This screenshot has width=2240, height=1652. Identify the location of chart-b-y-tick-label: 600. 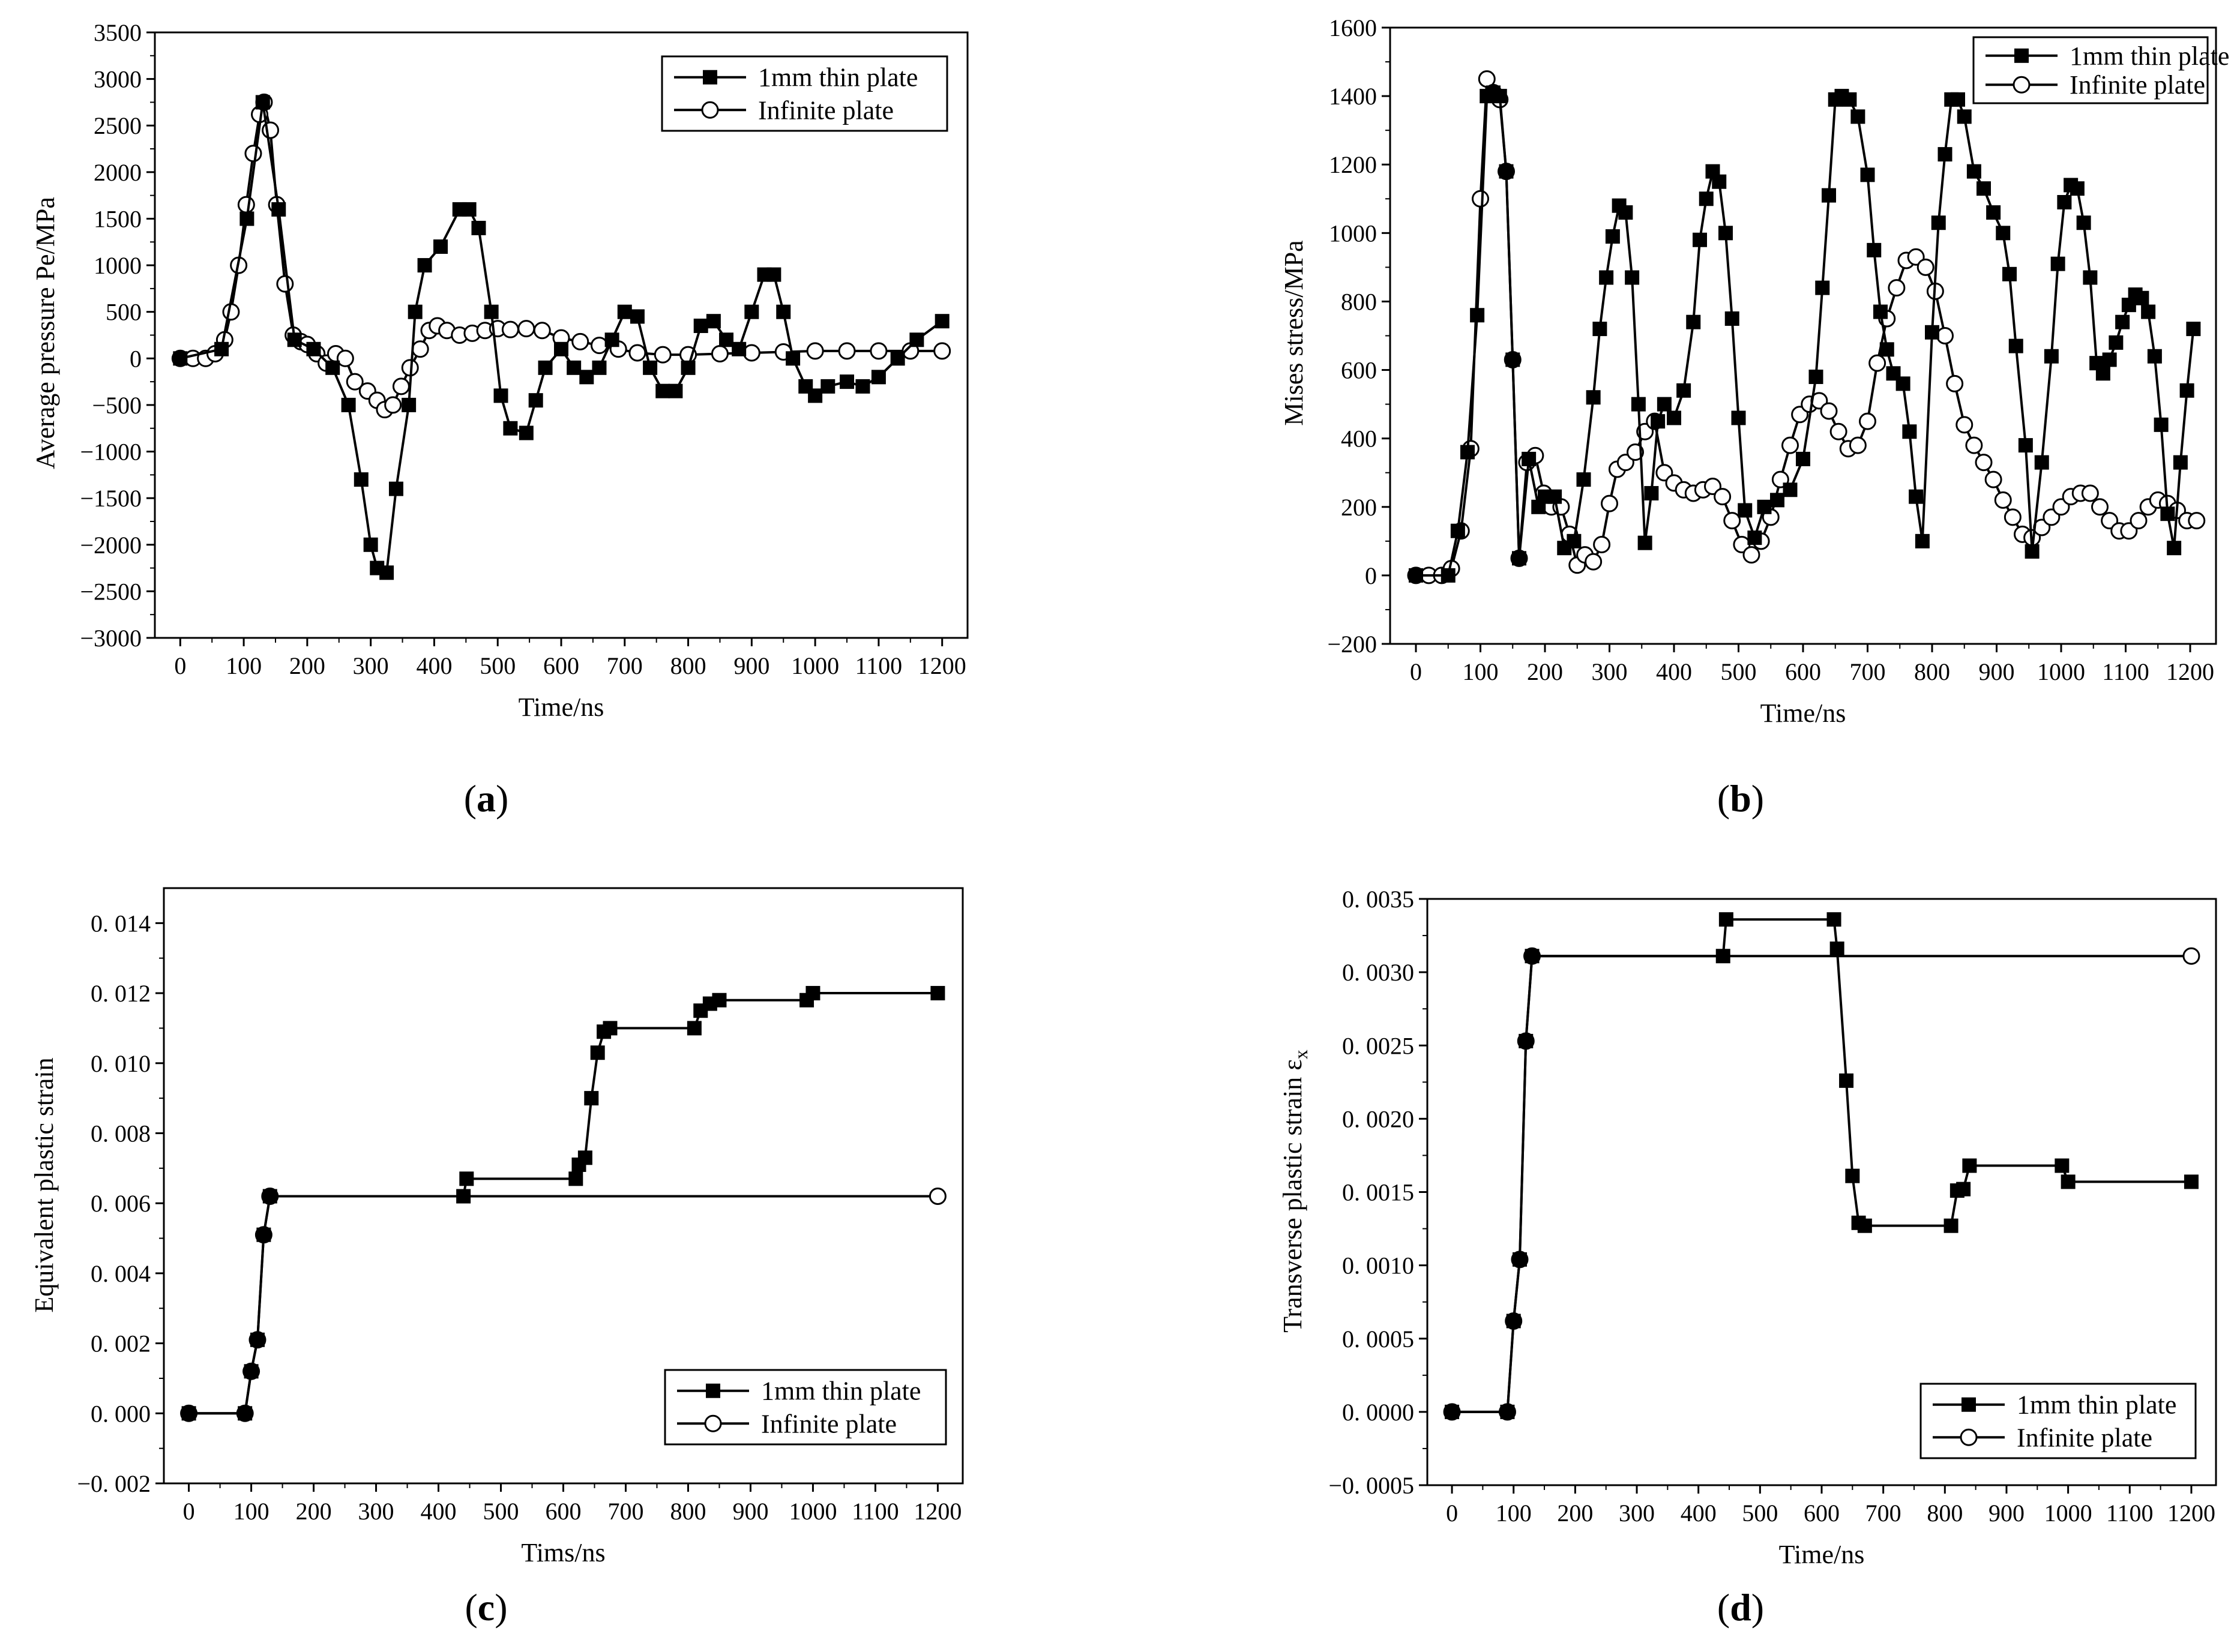
(1359, 370).